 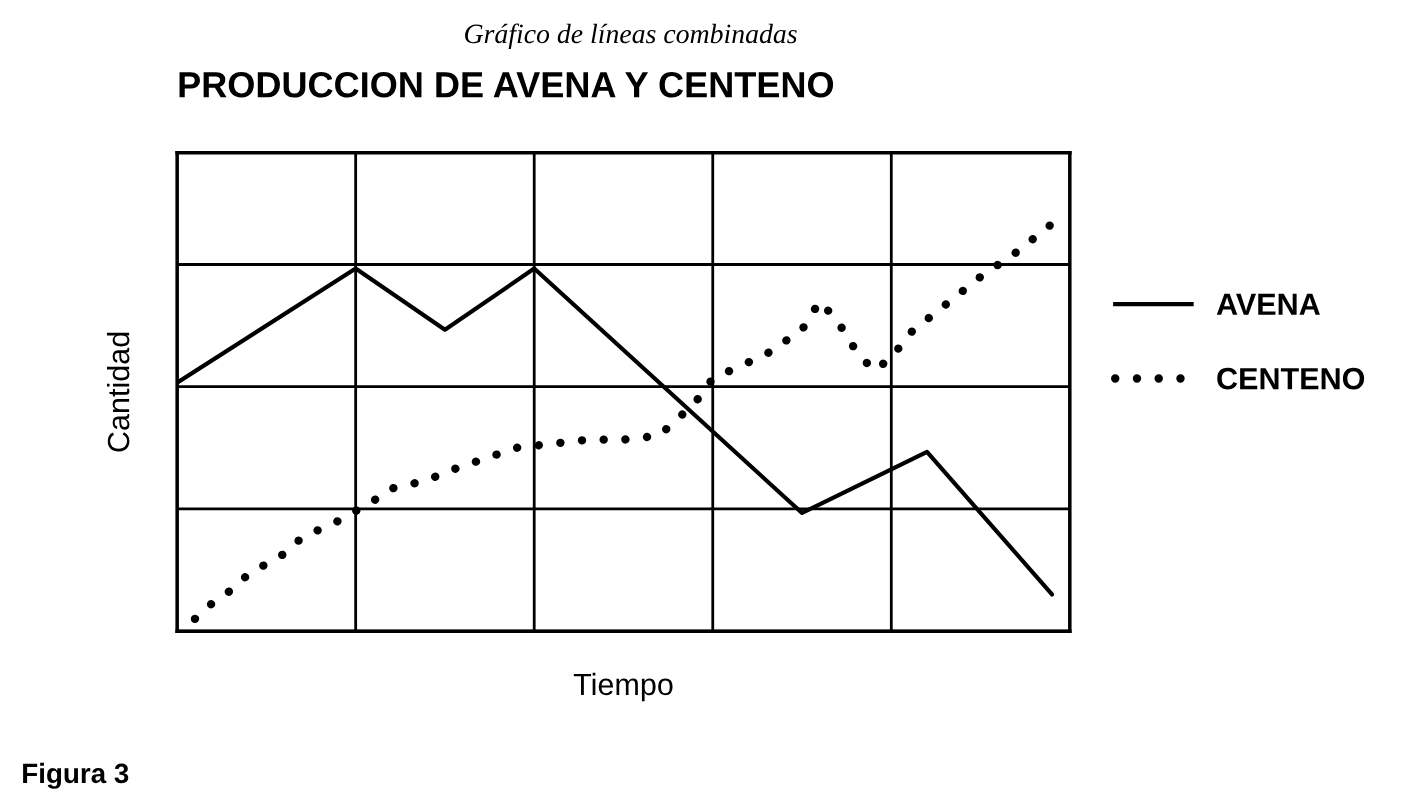 I want to click on chart-subtitle: Gráfico de líneas combinadas, so click(x=631, y=36).